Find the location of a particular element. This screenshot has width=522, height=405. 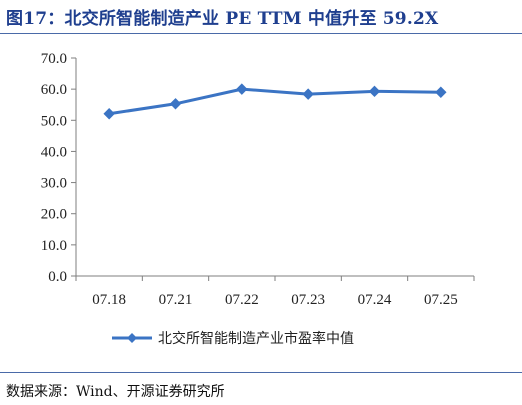

y-tick-label: 0.0 is located at coordinates (57, 277).